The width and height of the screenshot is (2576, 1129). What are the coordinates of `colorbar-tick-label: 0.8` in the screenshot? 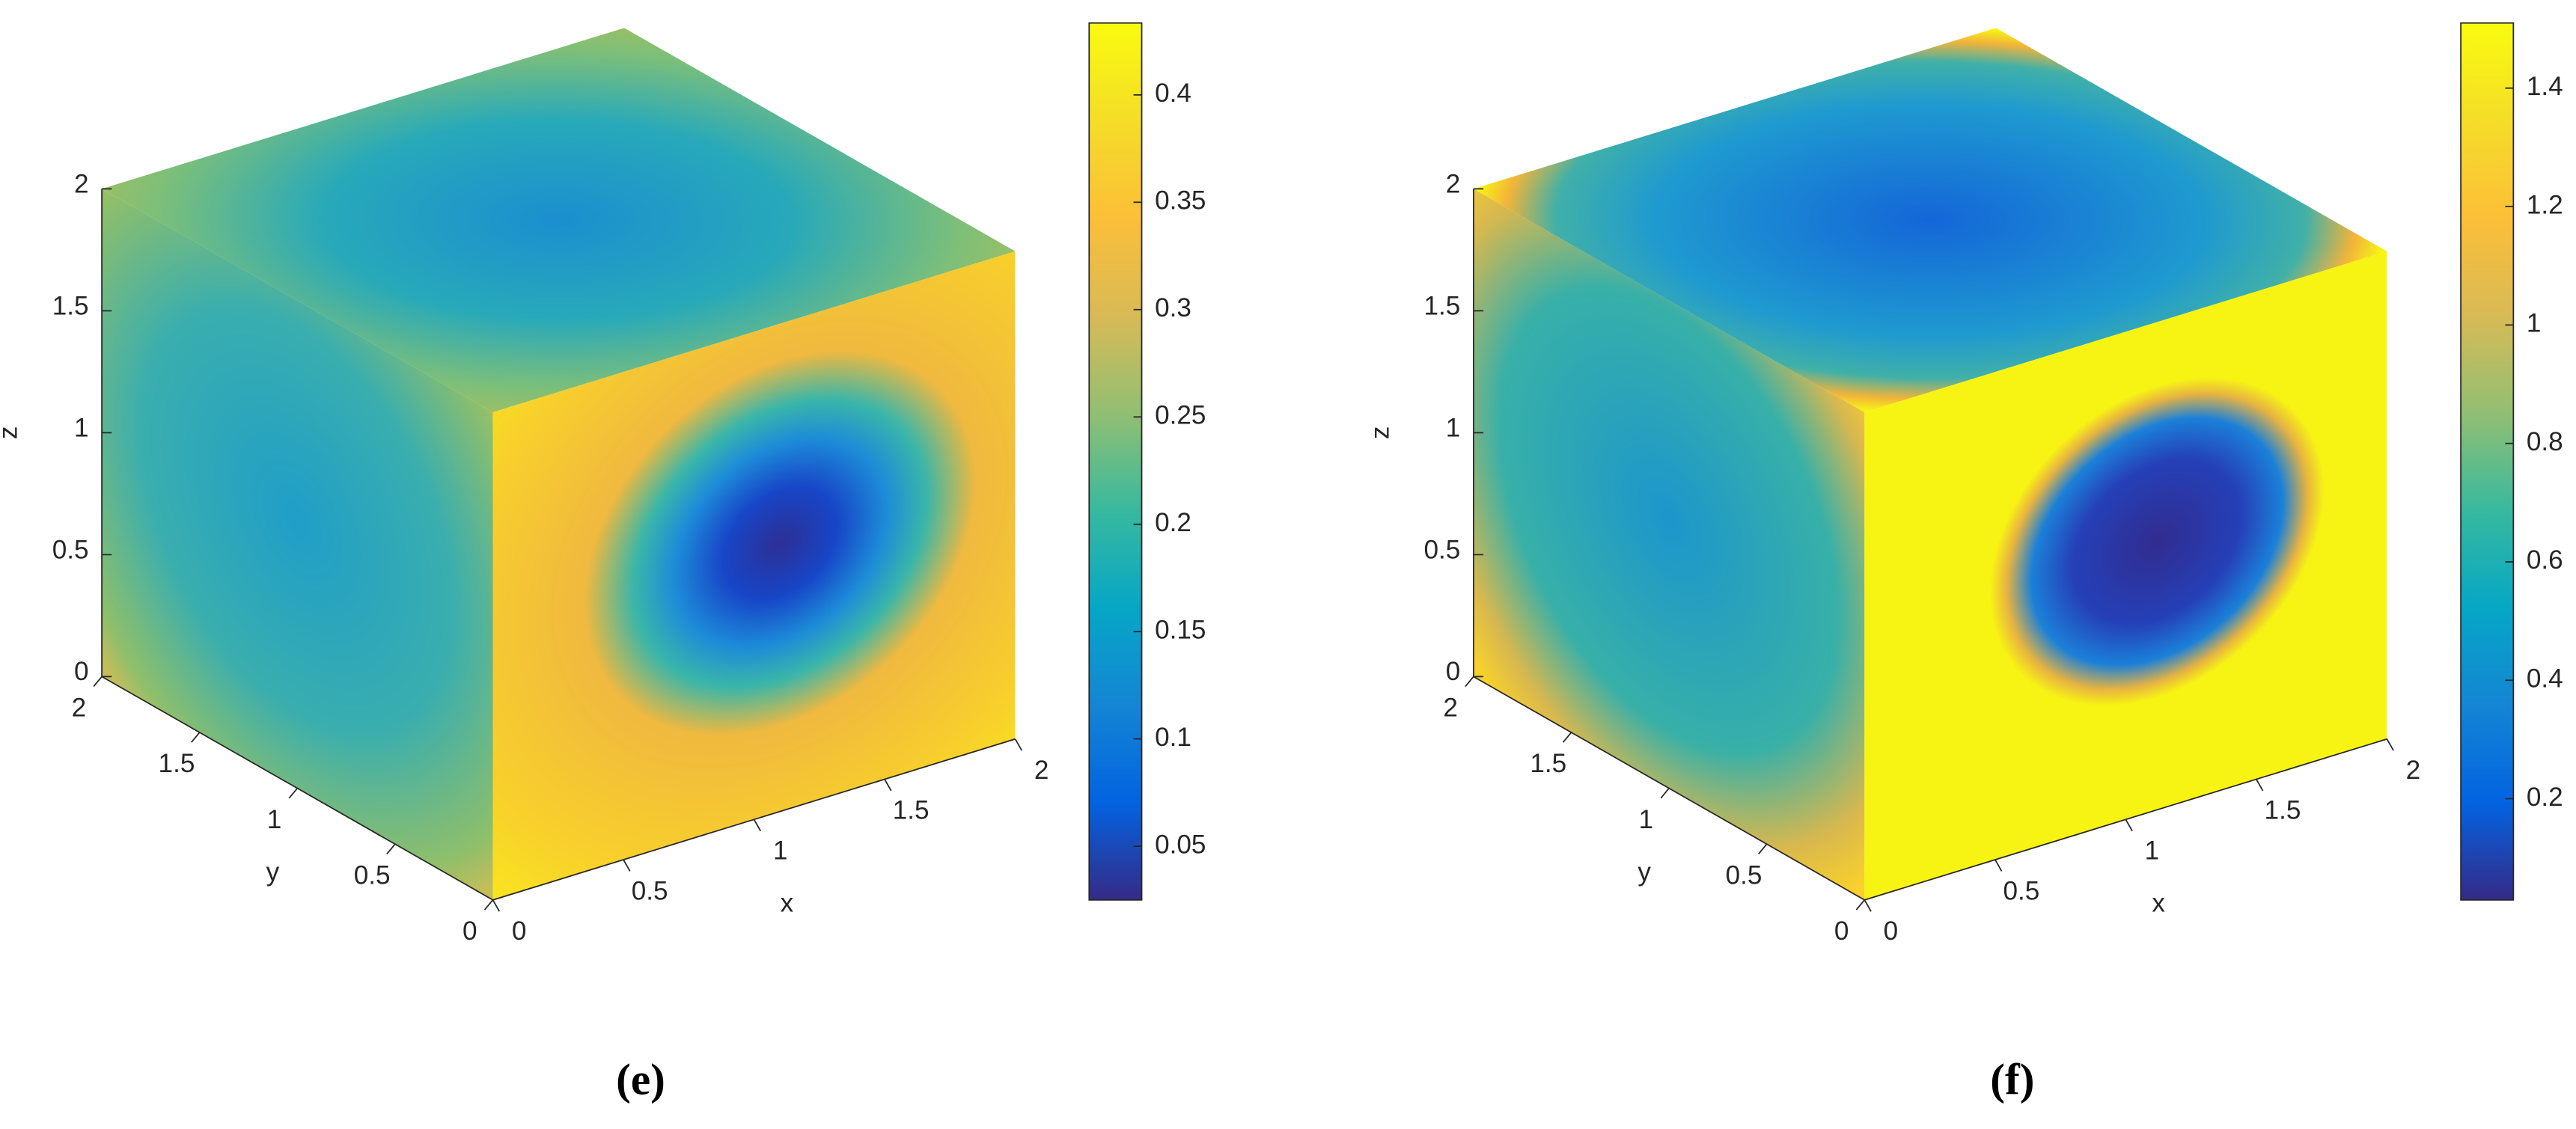 It's located at (2545, 441).